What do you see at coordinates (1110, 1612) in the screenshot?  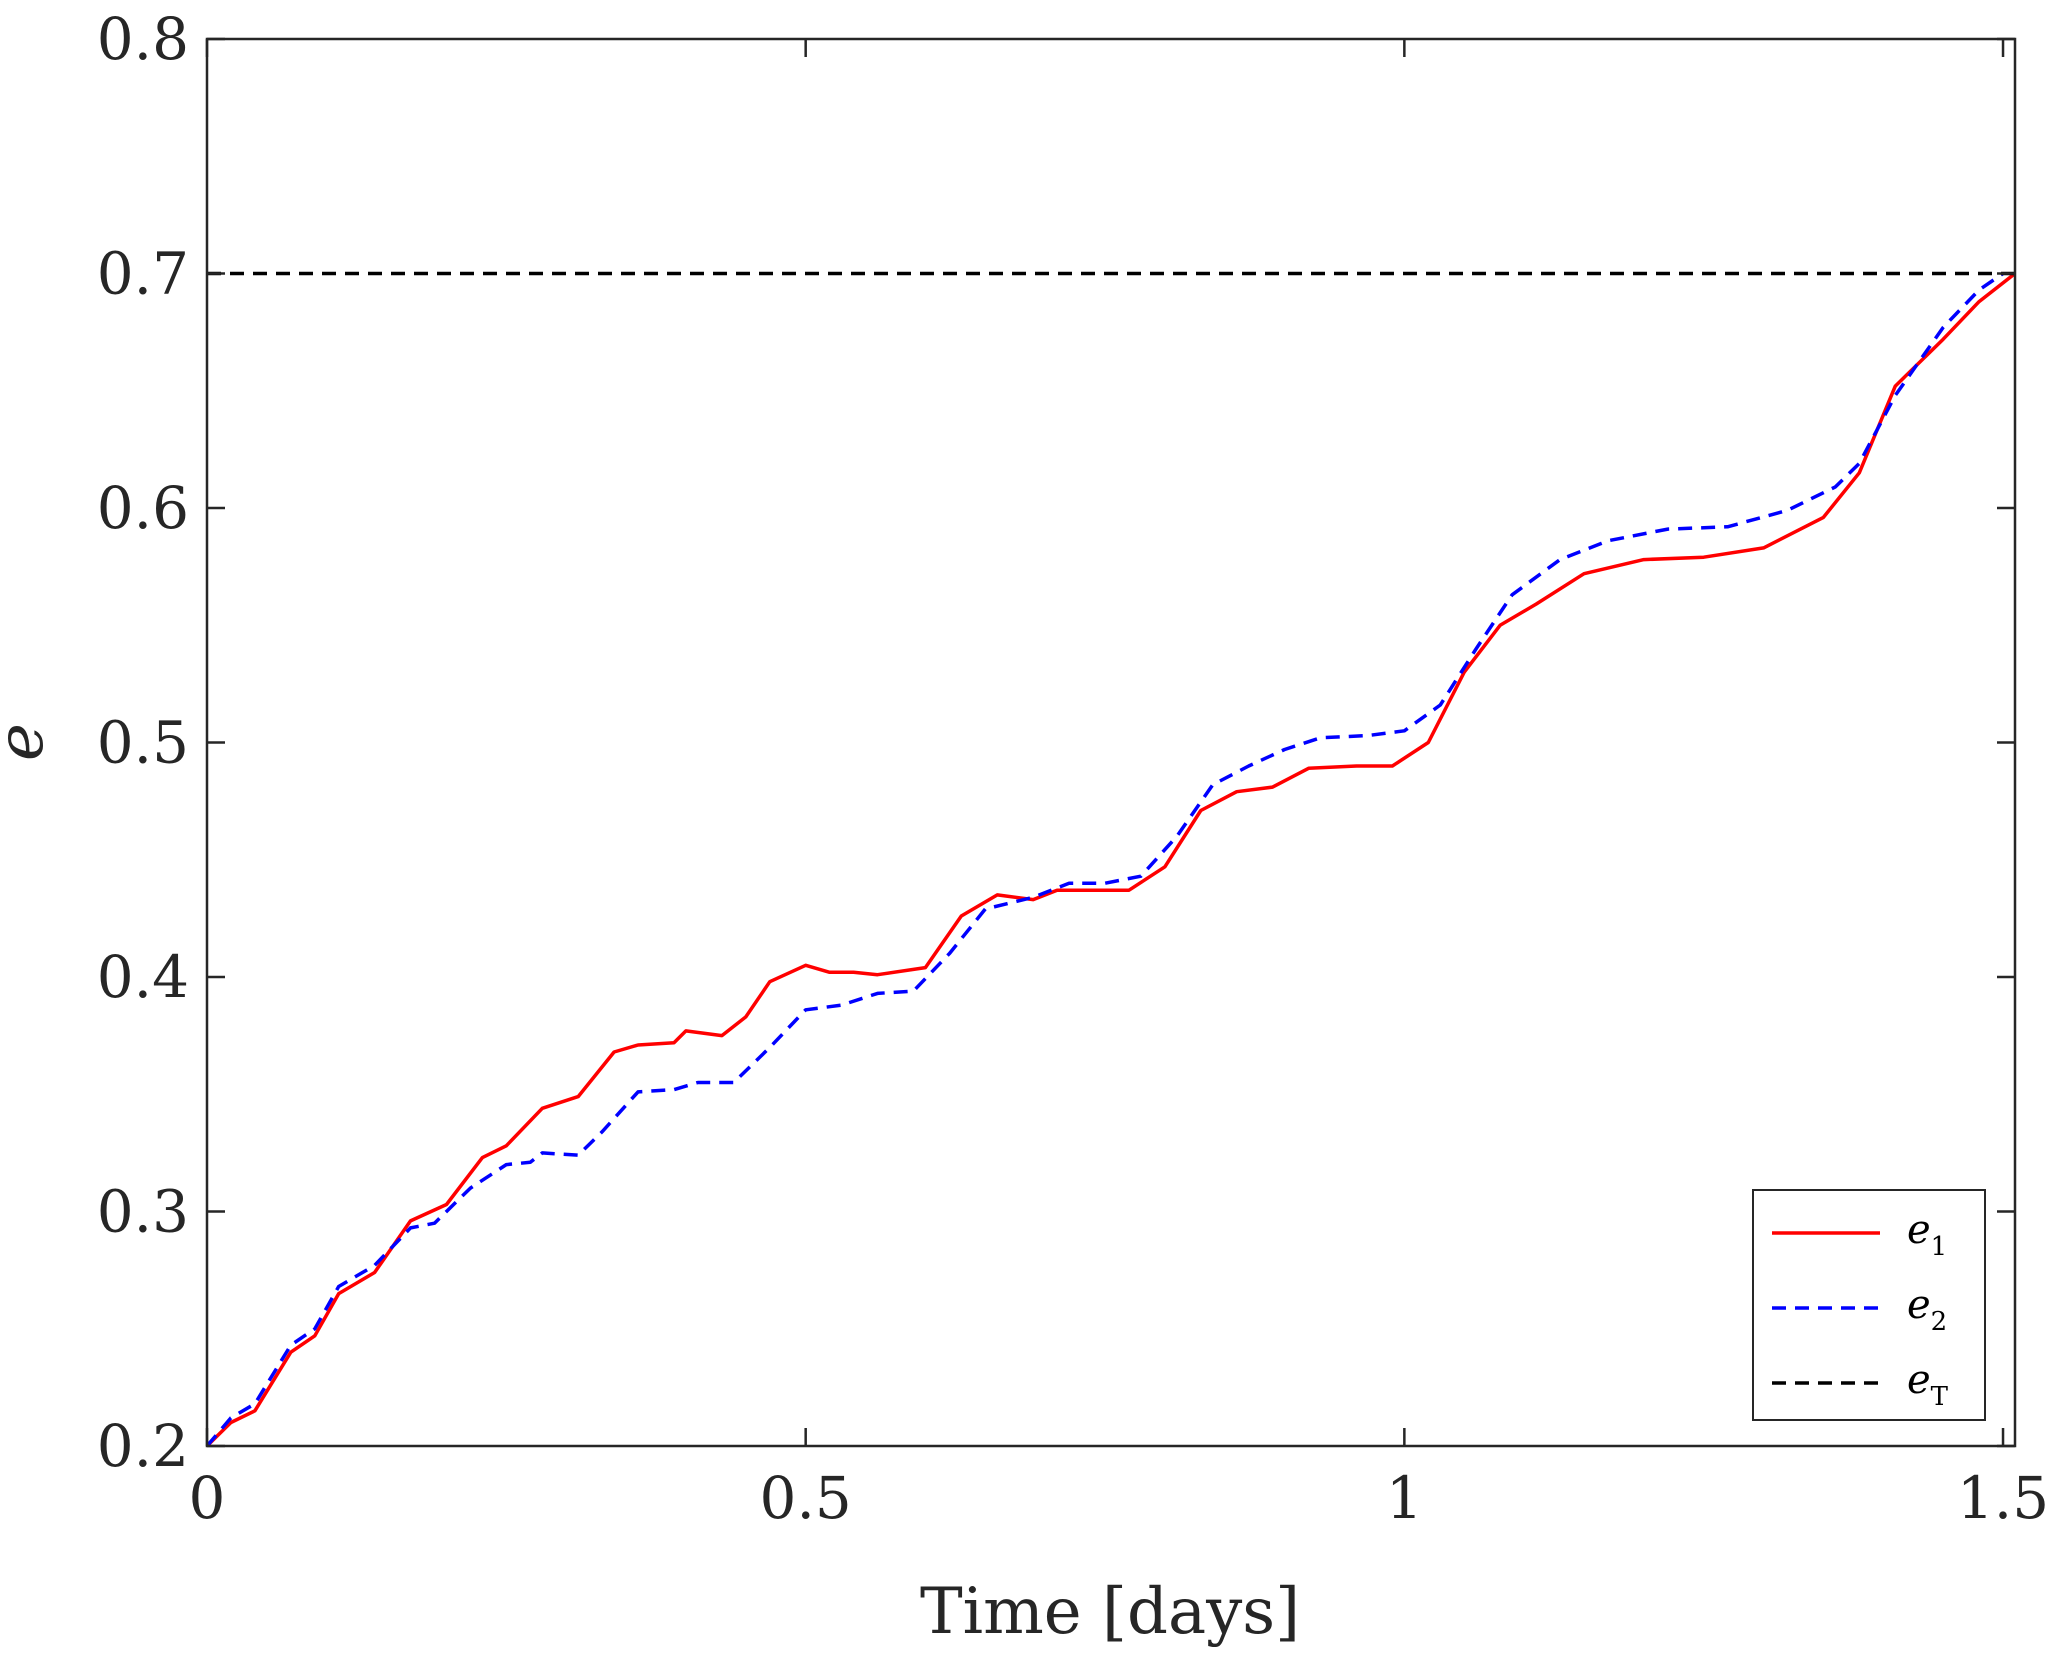 I see `x-axis-label: Time [days]` at bounding box center [1110, 1612].